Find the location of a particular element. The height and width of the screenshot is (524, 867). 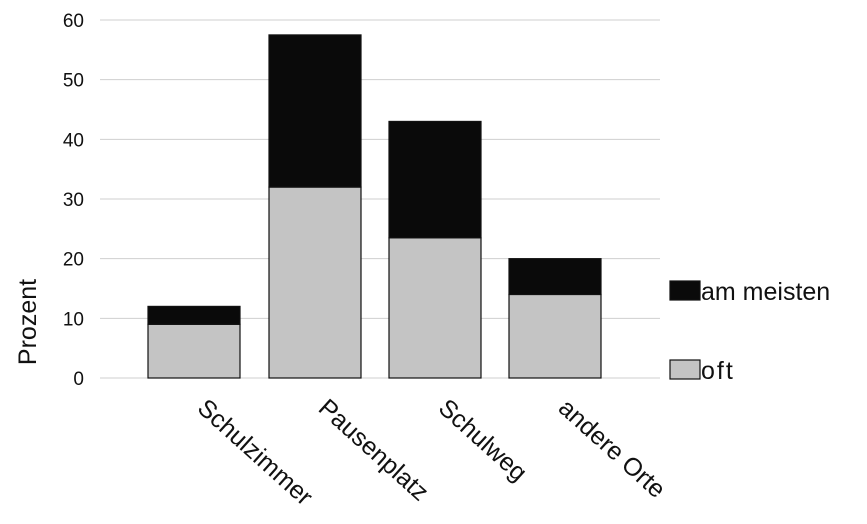

bar-oft-pausenplatz is located at coordinates (315, 282).